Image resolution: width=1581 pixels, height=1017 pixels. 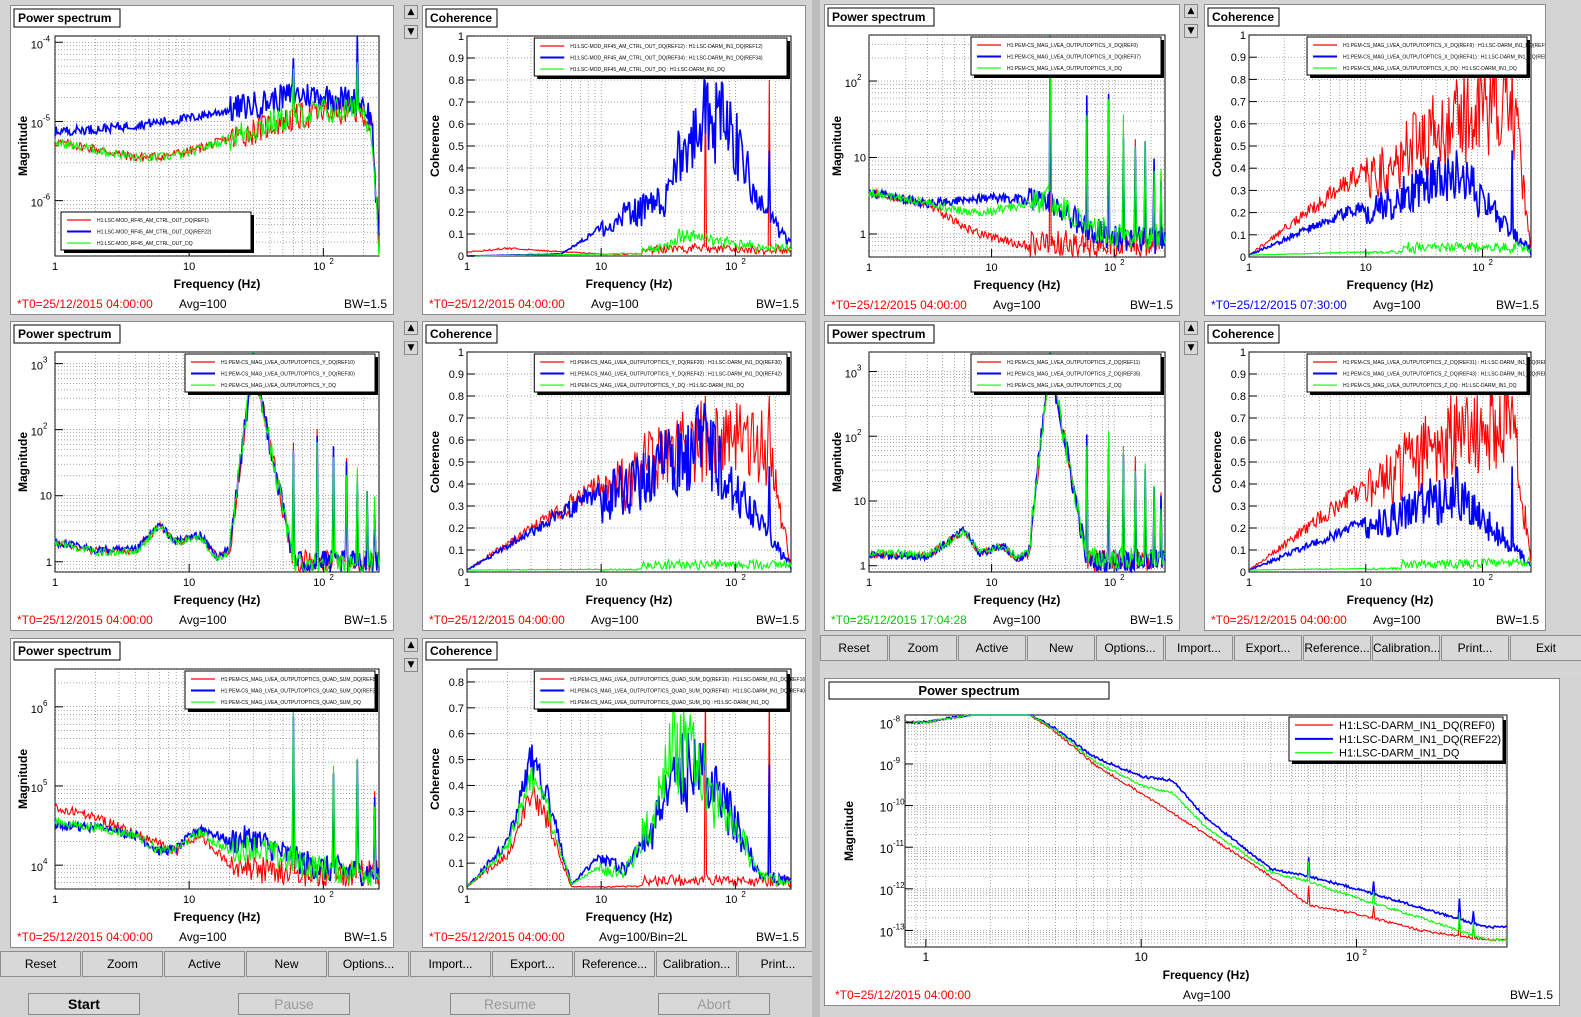 What do you see at coordinates (456, 683) in the screenshot?
I see `y-tick-label: 0.8` at bounding box center [456, 683].